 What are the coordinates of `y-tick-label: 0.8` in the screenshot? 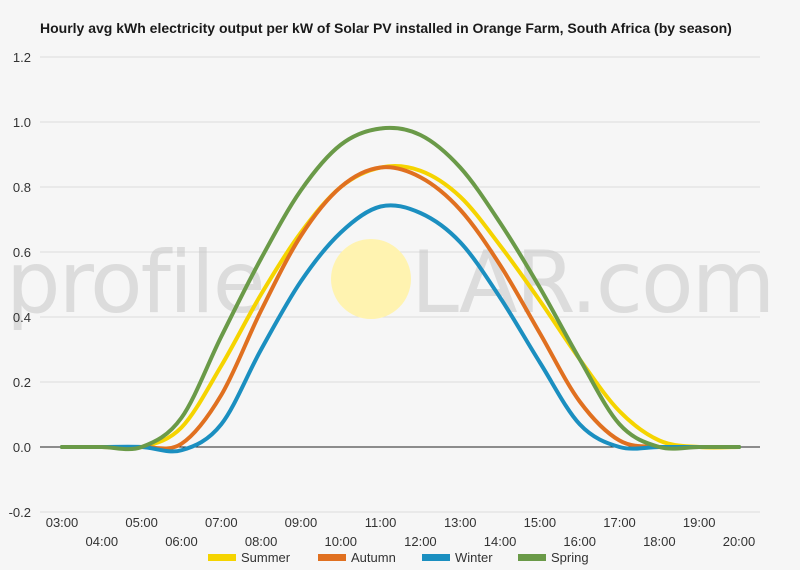 It's located at (22, 187).